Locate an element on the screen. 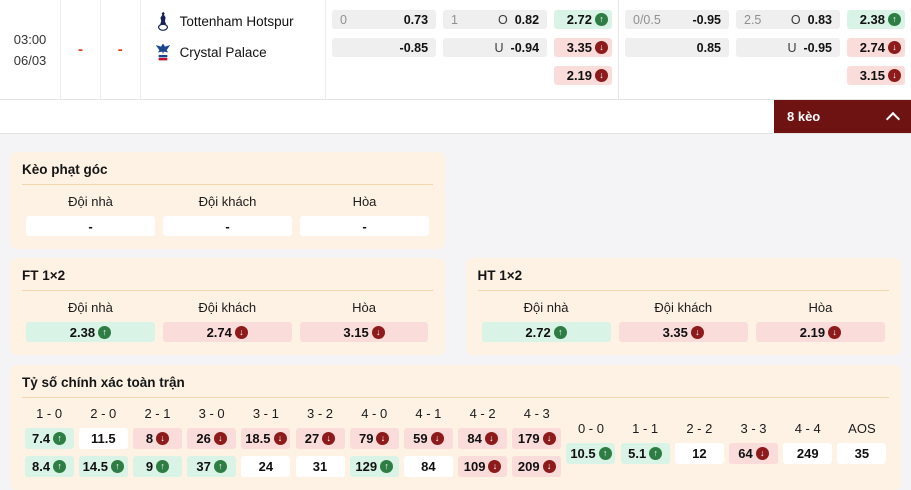 The width and height of the screenshot is (911, 490). odds-cell-draw: 35 is located at coordinates (862, 453).